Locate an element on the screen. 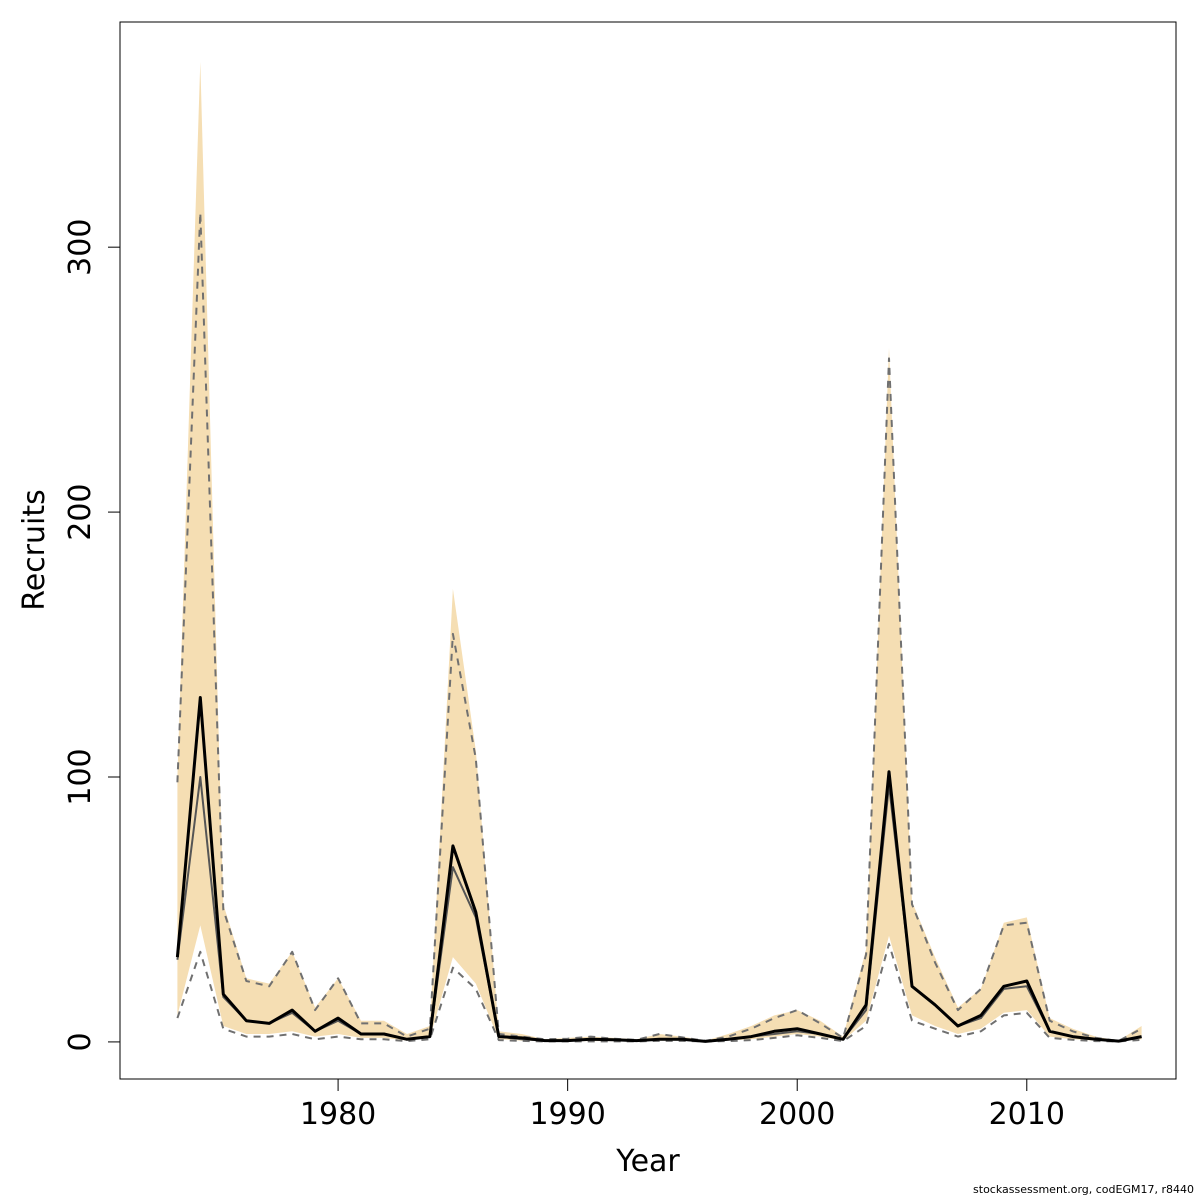 Image resolution: width=1200 pixels, height=1200 pixels. y-tick-label: 0 is located at coordinates (80, 1041).